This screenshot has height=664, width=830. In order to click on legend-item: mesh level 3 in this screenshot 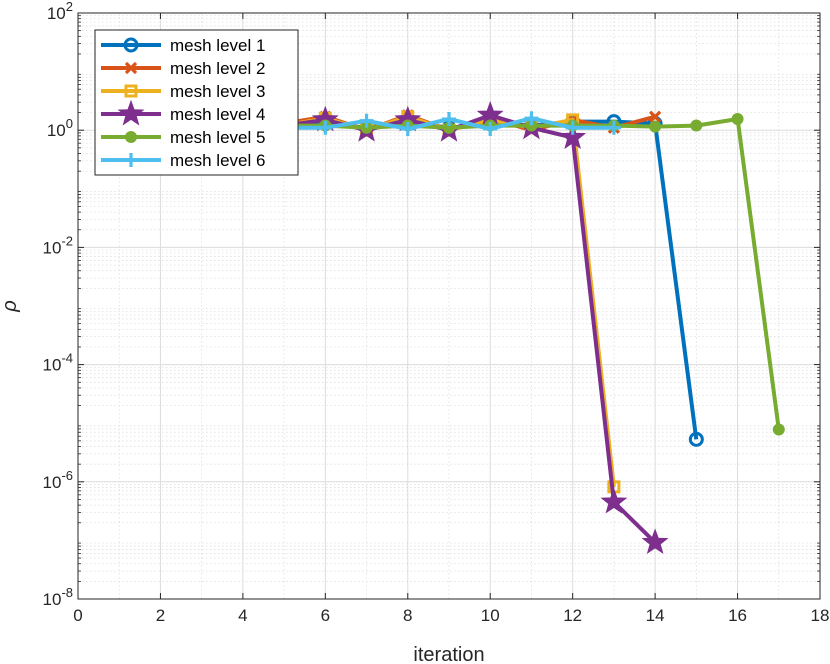, I will do `click(183, 91)`.